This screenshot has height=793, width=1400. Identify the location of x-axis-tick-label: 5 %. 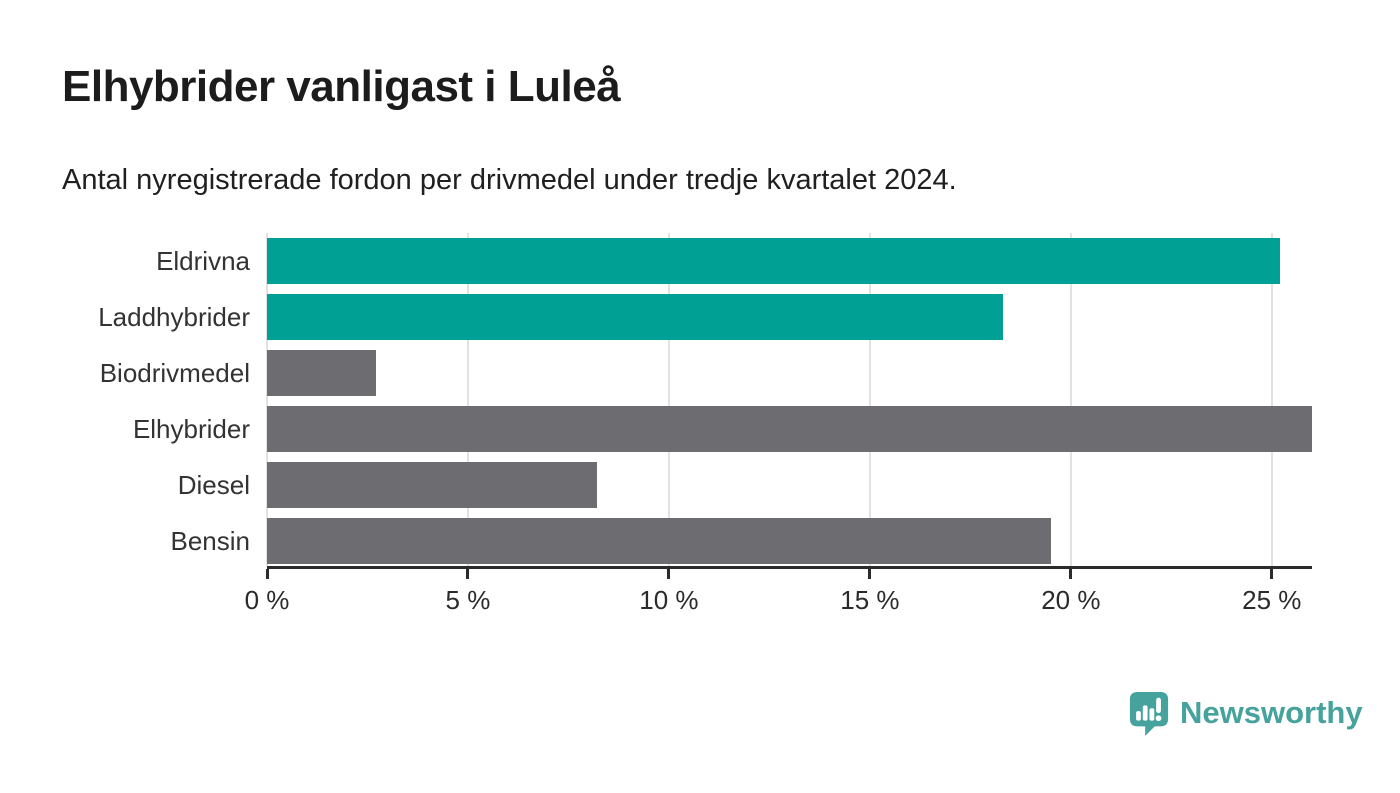
(468, 600).